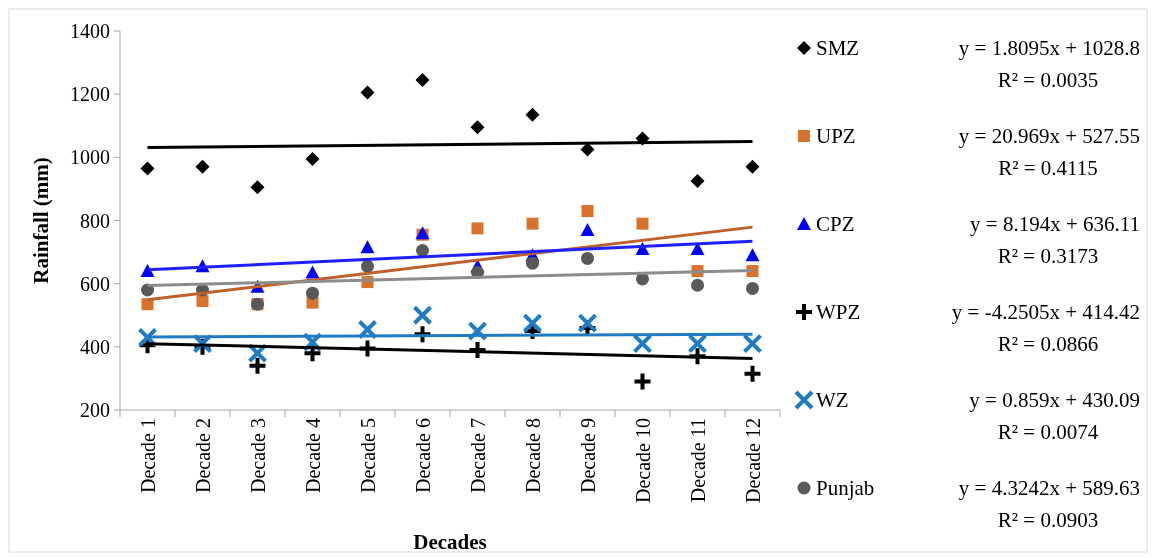 The height and width of the screenshot is (558, 1156). What do you see at coordinates (845, 488) in the screenshot?
I see `legend-label: Punjab` at bounding box center [845, 488].